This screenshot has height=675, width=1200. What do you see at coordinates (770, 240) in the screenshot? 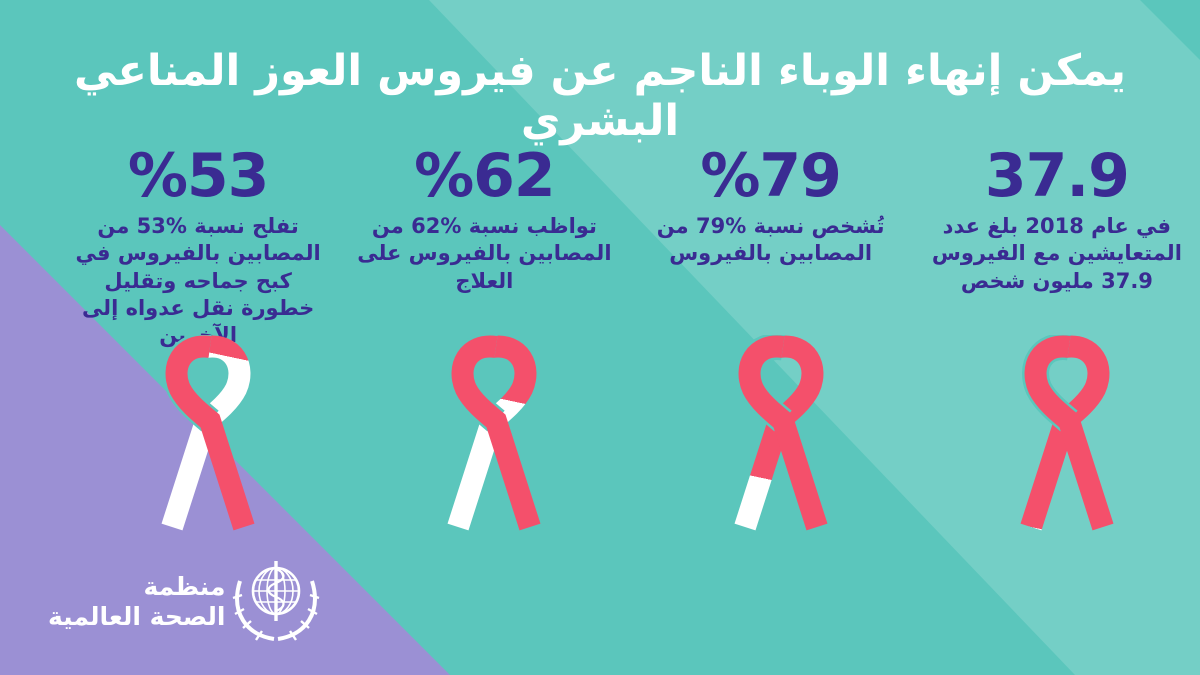
I see `stat-description: تُشخص نسبة %79 من المصابين بالفيروس` at bounding box center [770, 240].